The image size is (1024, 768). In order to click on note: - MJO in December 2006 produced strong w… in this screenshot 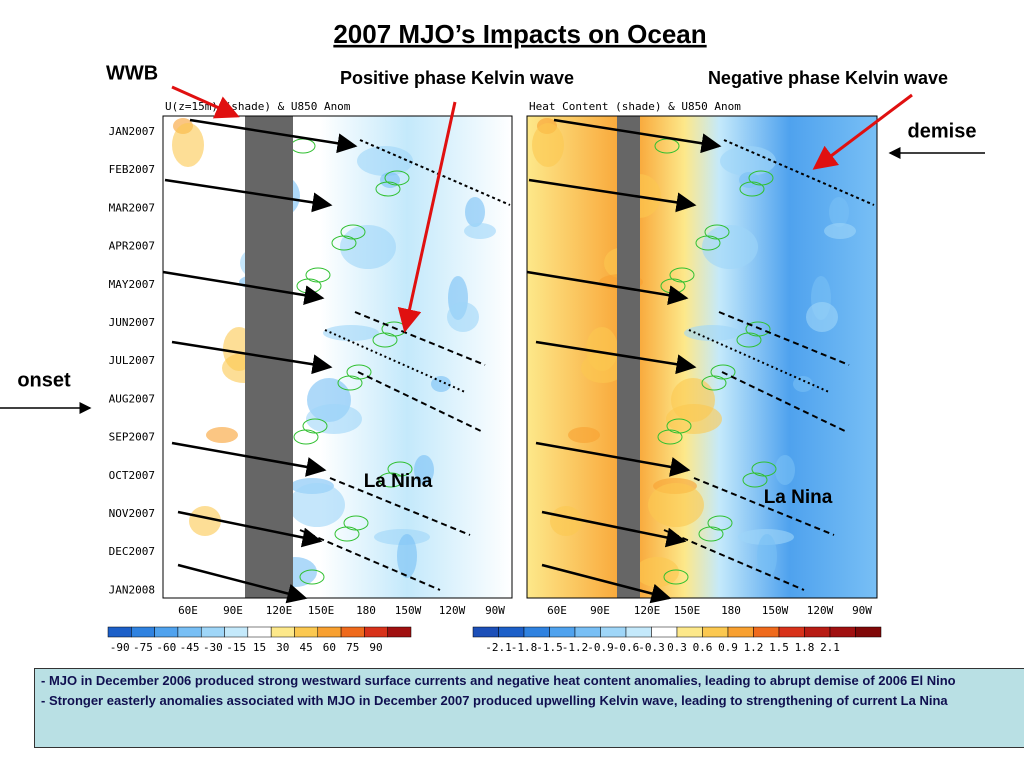, I will do `click(498, 680)`.